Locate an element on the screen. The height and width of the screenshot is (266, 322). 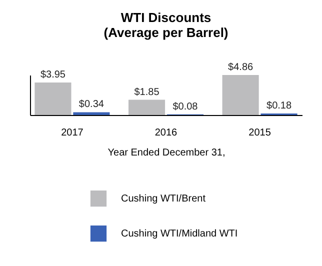
data-label: $4.86 is located at coordinates (241, 67).